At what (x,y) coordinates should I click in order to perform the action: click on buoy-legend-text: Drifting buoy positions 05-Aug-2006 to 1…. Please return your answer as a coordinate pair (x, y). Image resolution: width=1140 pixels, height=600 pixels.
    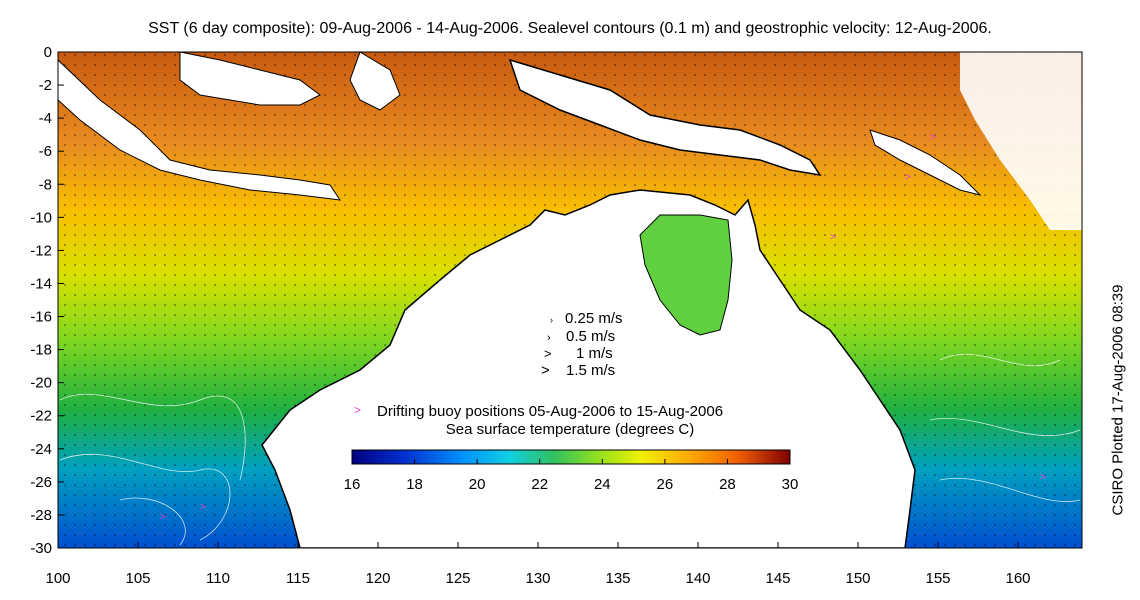
    Looking at the image, I should click on (550, 411).